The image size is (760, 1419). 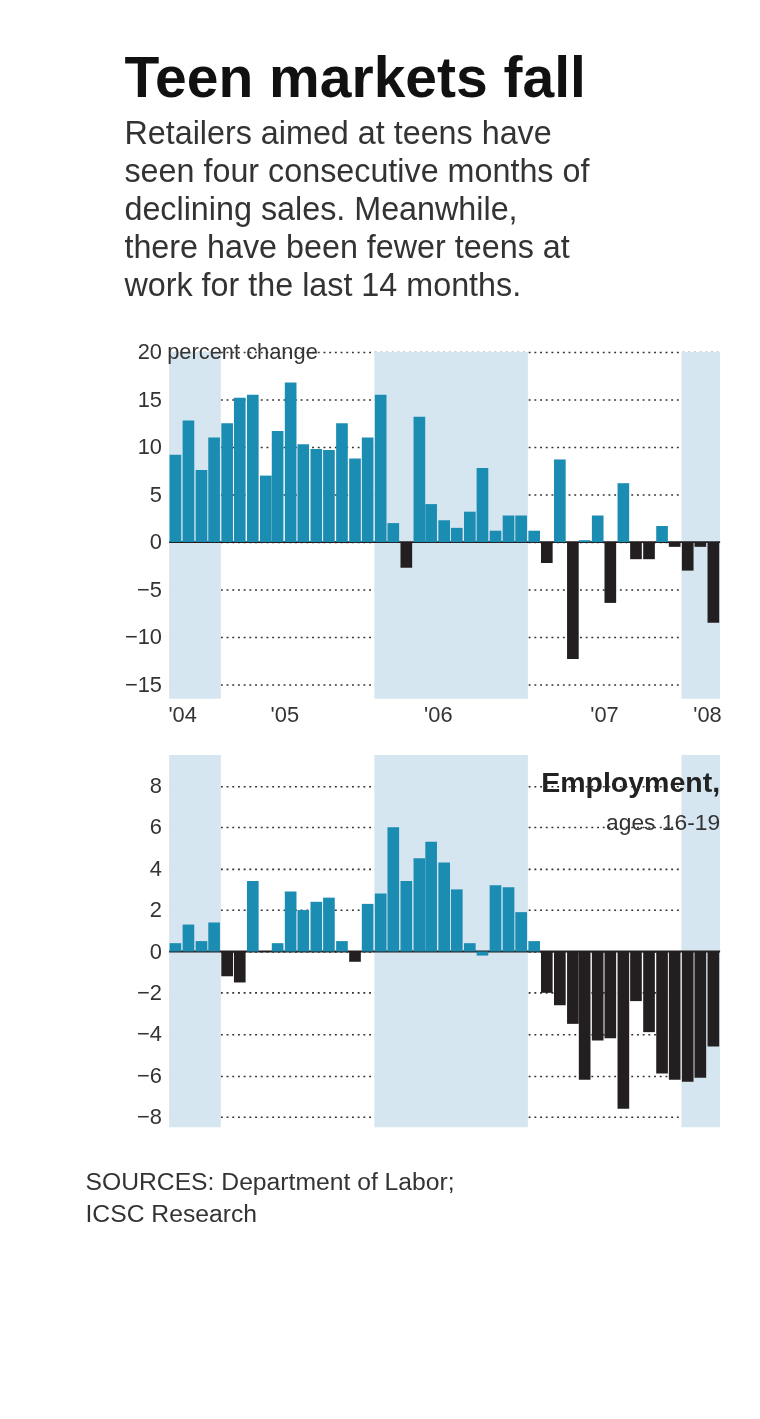 What do you see at coordinates (155, 868) in the screenshot?
I see `y-tick-label: 4` at bounding box center [155, 868].